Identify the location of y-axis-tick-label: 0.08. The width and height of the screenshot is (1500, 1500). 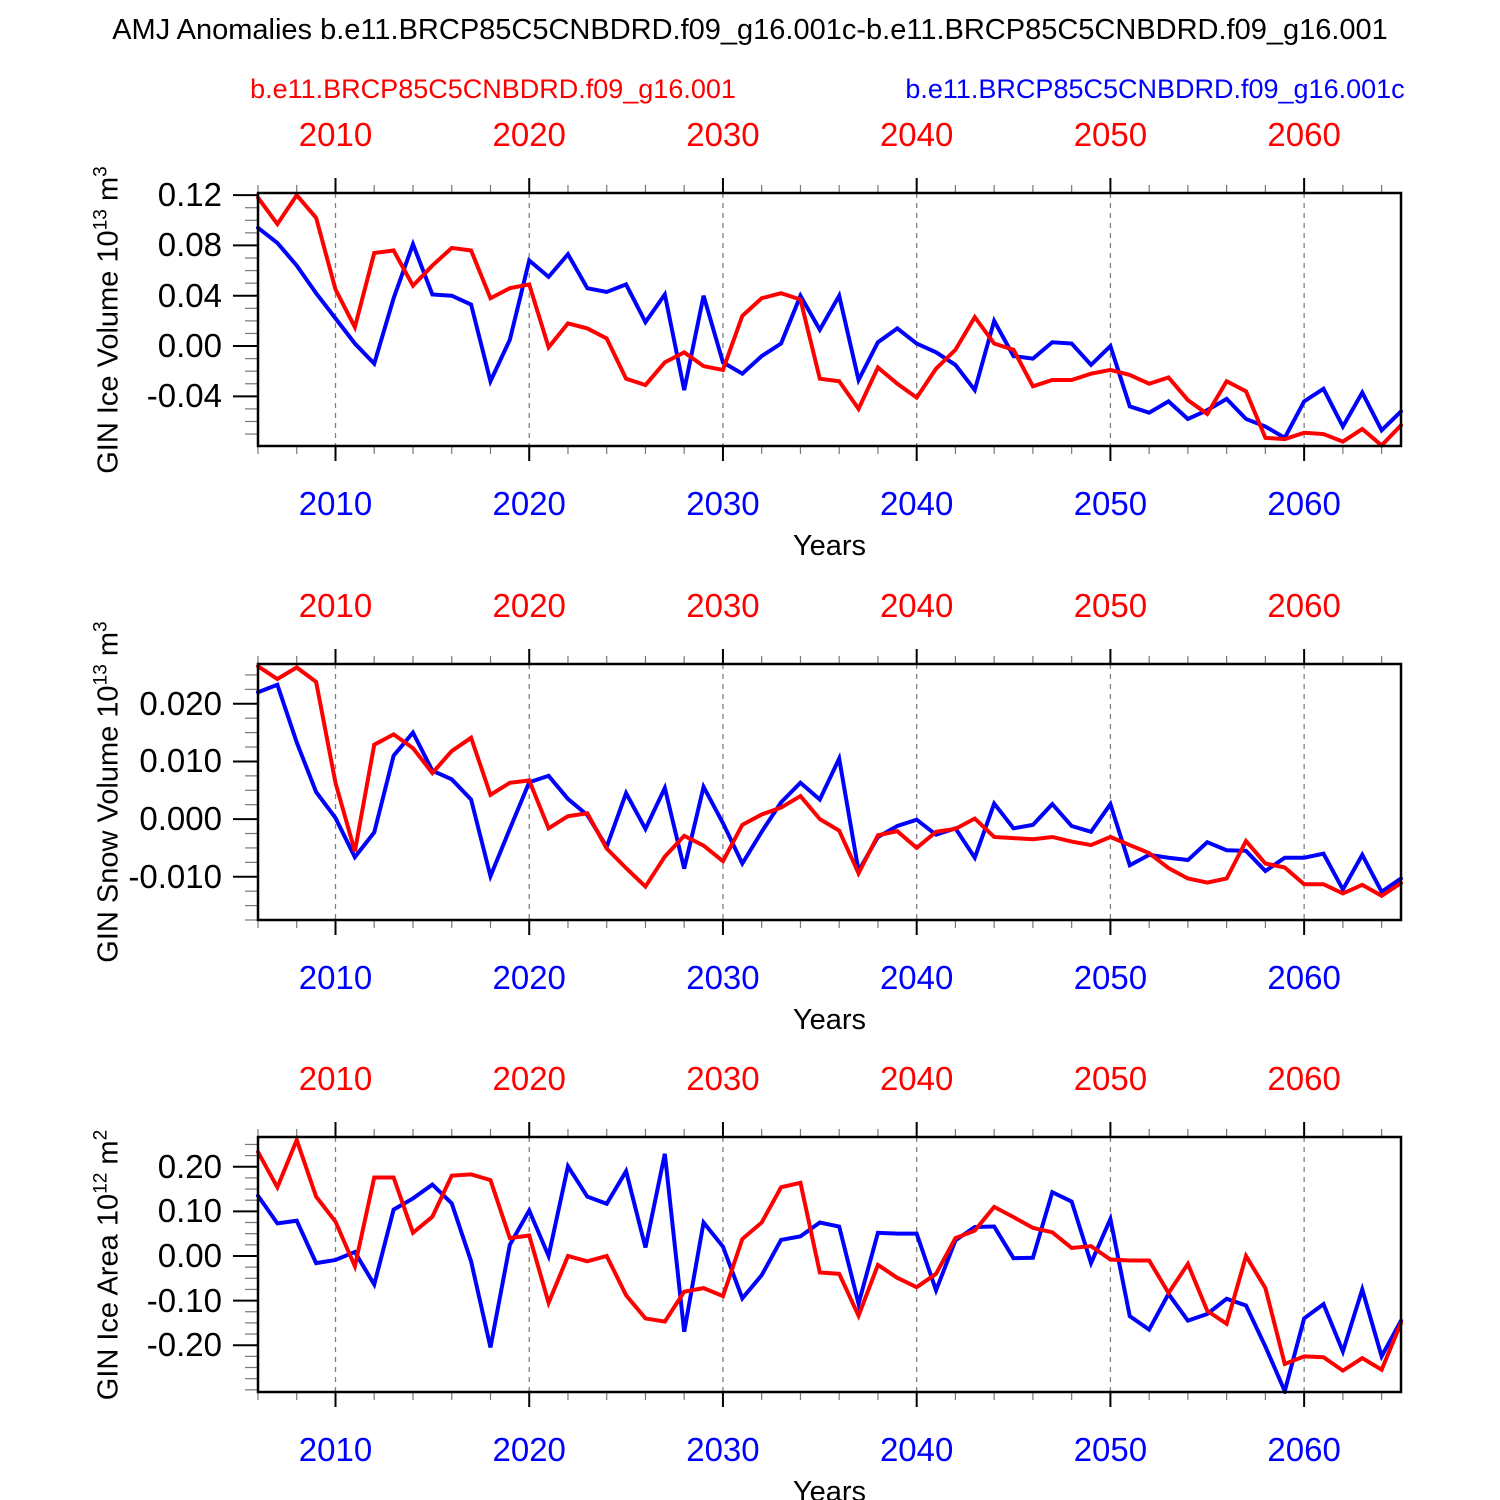
(189, 245).